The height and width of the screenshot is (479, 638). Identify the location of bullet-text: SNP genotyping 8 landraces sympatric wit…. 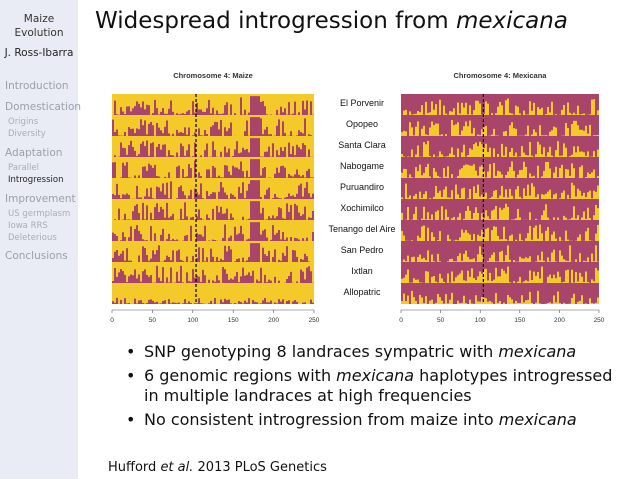
(321, 351).